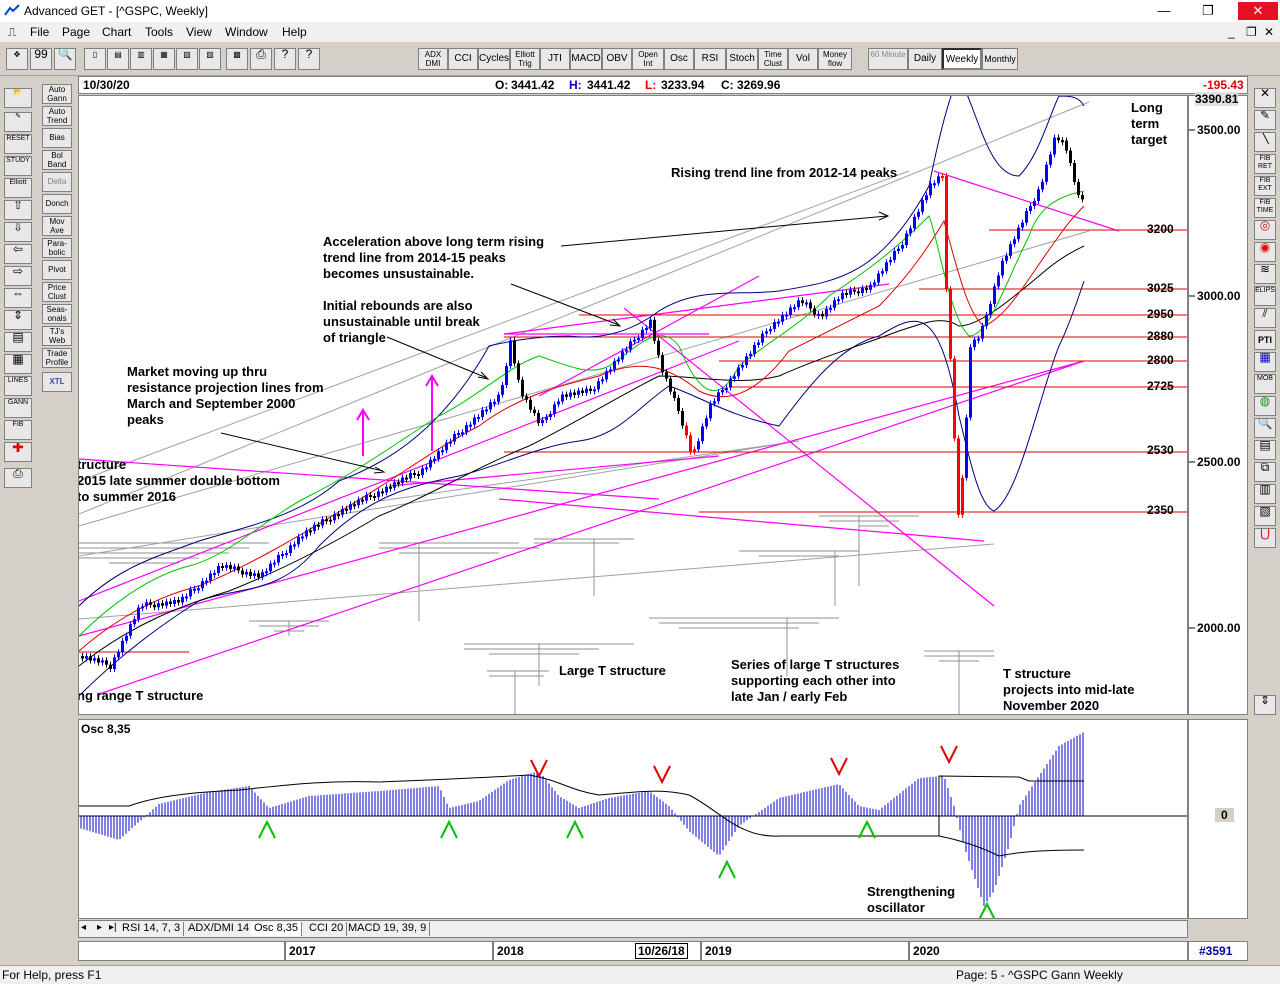  What do you see at coordinates (57, 292) in the screenshot?
I see `tool-price-clust: Price Clust` at bounding box center [57, 292].